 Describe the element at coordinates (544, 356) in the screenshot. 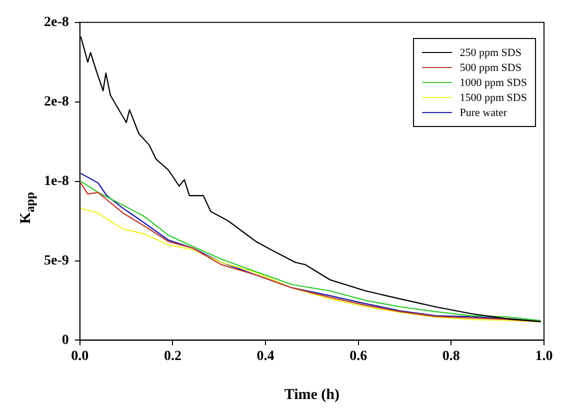

I see `x-tick-label: 1.0` at that location.